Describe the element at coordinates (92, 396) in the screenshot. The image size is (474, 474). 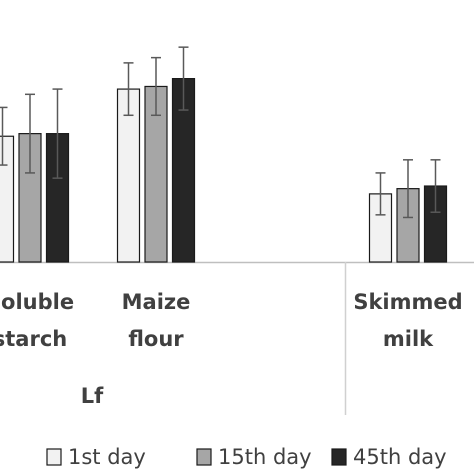
I see `group-label: Lf` at that location.